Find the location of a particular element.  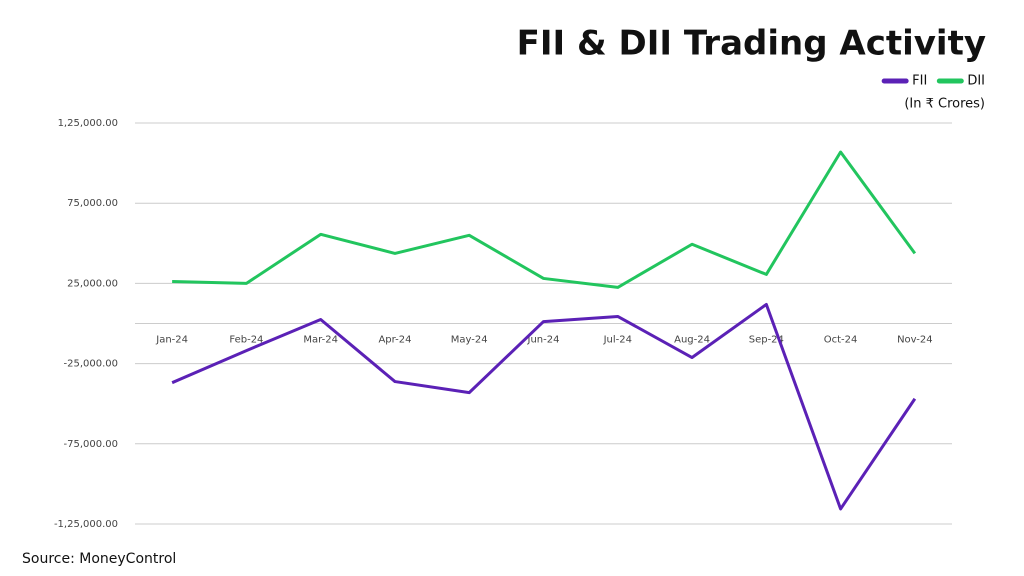

y-tick-label: 25,000.00 is located at coordinates (92, 283).